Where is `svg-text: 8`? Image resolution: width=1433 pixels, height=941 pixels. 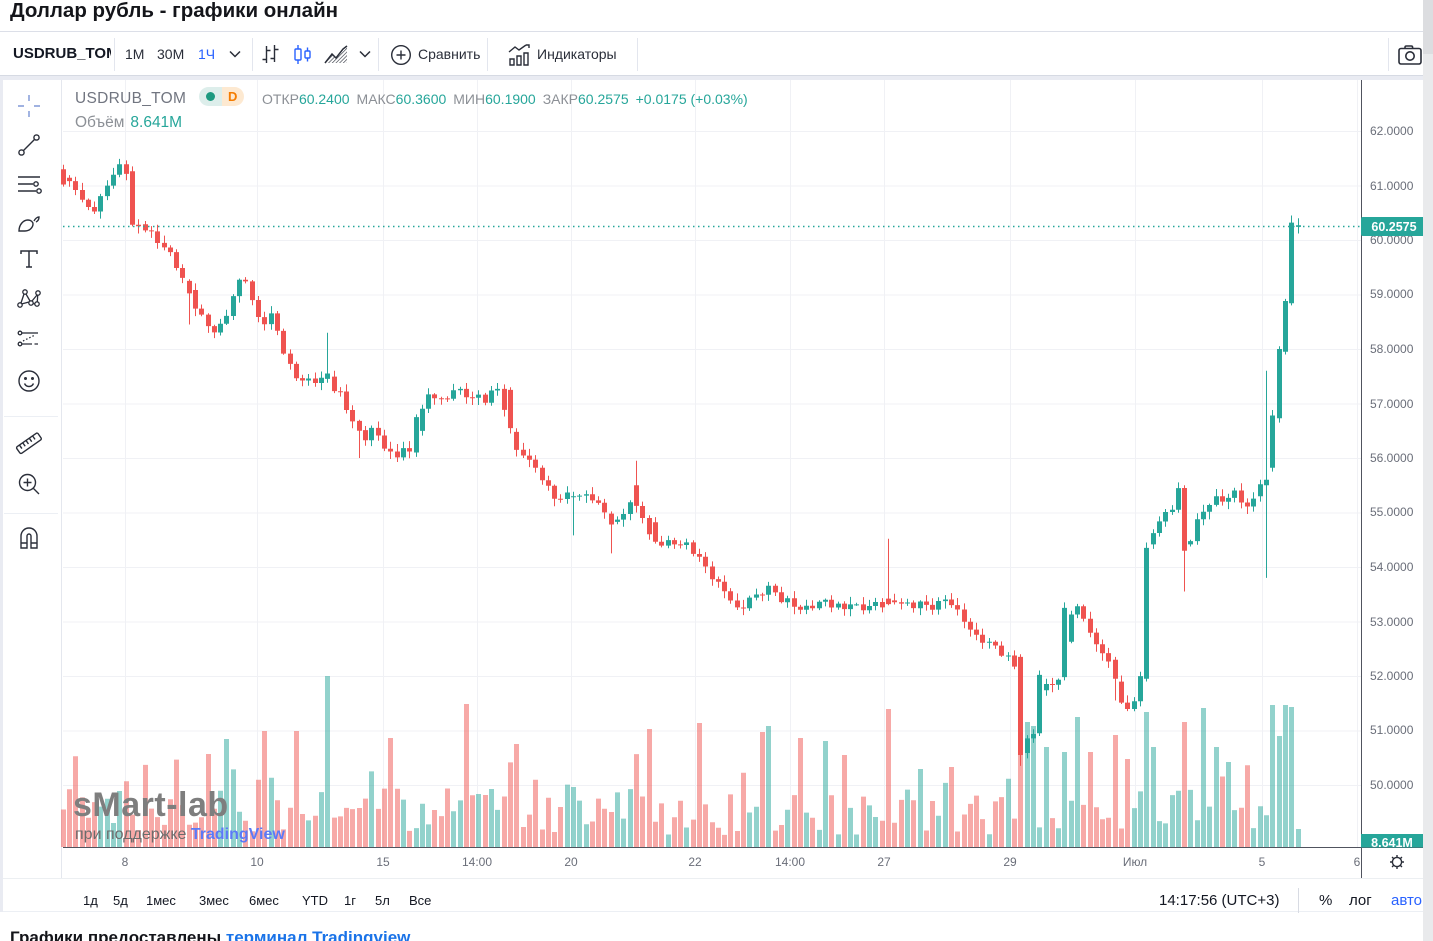
svg-text: 8 is located at coordinates (125, 862).